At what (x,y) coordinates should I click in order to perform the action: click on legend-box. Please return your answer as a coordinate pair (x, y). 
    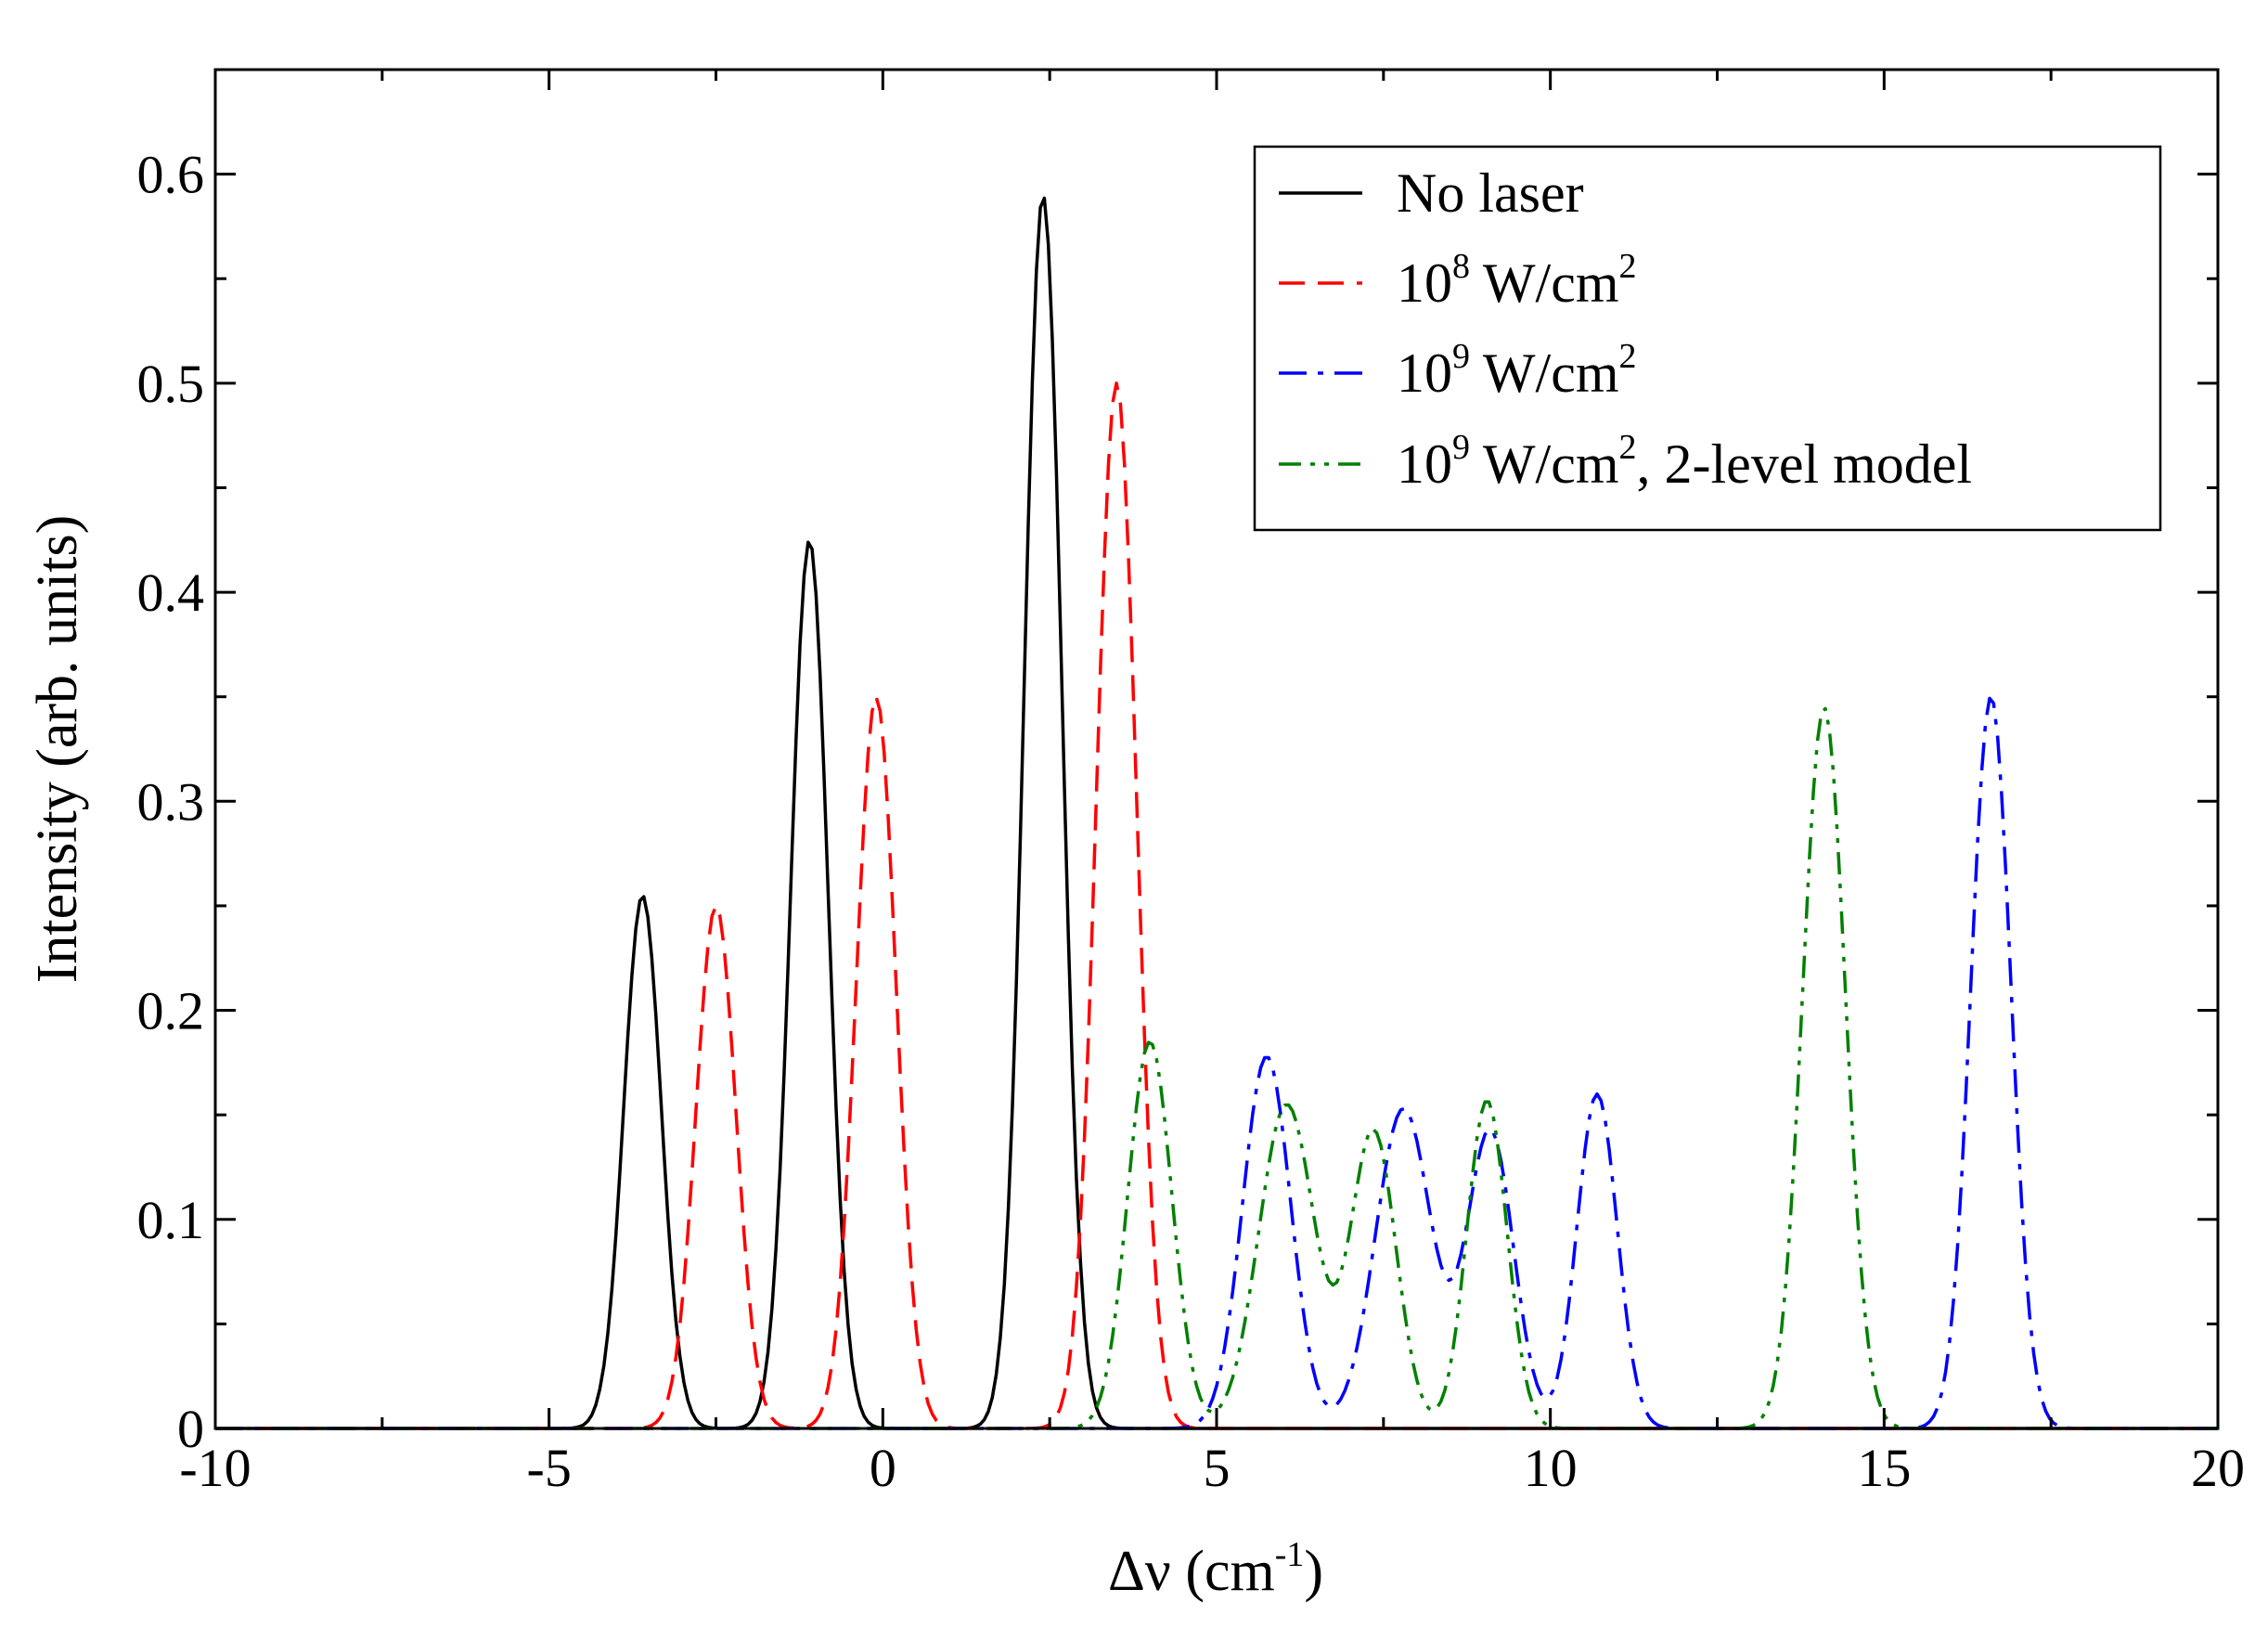
    Looking at the image, I should click on (1707, 338).